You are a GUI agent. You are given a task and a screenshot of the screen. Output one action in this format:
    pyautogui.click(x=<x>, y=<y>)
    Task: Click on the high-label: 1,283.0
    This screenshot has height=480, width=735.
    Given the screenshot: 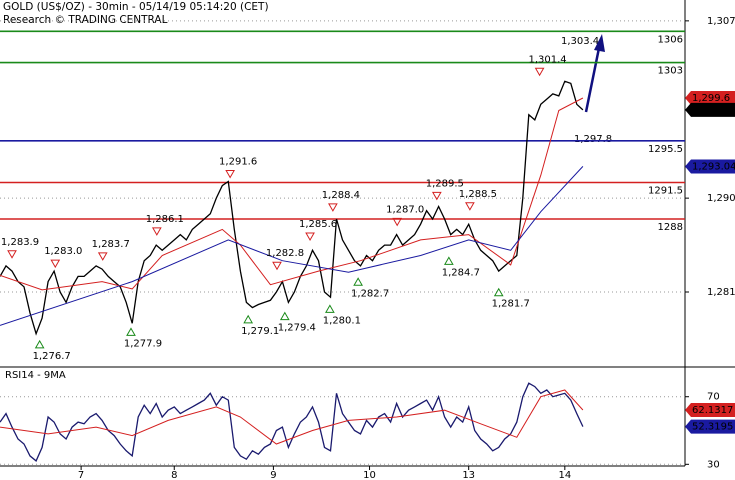 What is the action you would take?
    pyautogui.click(x=63, y=251)
    